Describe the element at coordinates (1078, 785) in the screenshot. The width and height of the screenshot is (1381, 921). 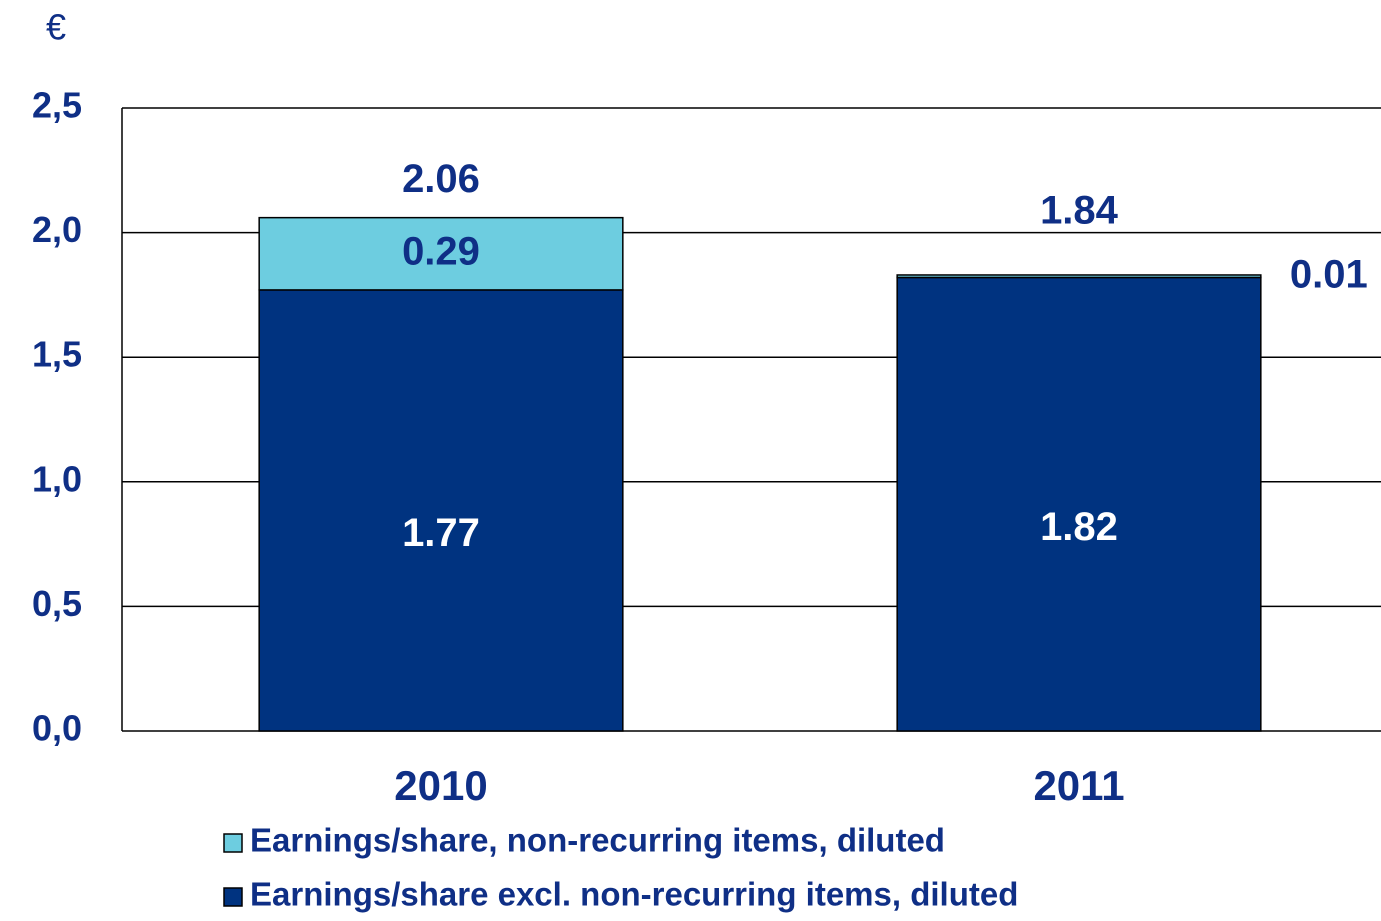
I see `x-tick-label: 2011` at that location.